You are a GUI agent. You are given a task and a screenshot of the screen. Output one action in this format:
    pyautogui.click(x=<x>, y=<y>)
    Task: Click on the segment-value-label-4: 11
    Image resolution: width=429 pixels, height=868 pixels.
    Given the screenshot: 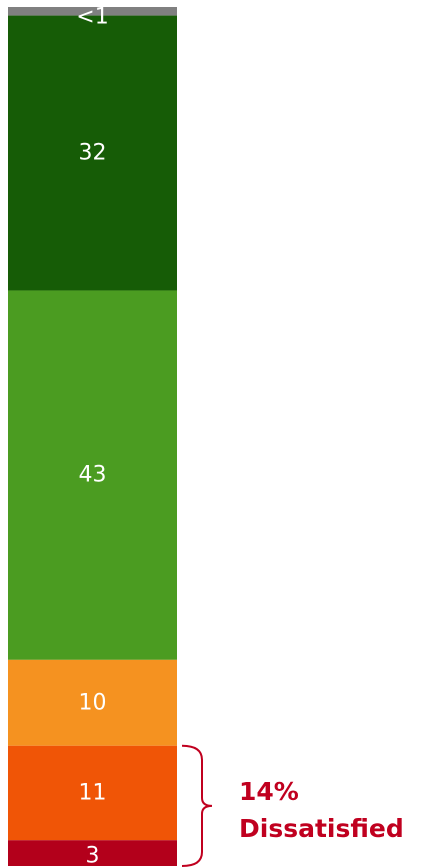 What is the action you would take?
    pyautogui.click(x=93, y=792)
    